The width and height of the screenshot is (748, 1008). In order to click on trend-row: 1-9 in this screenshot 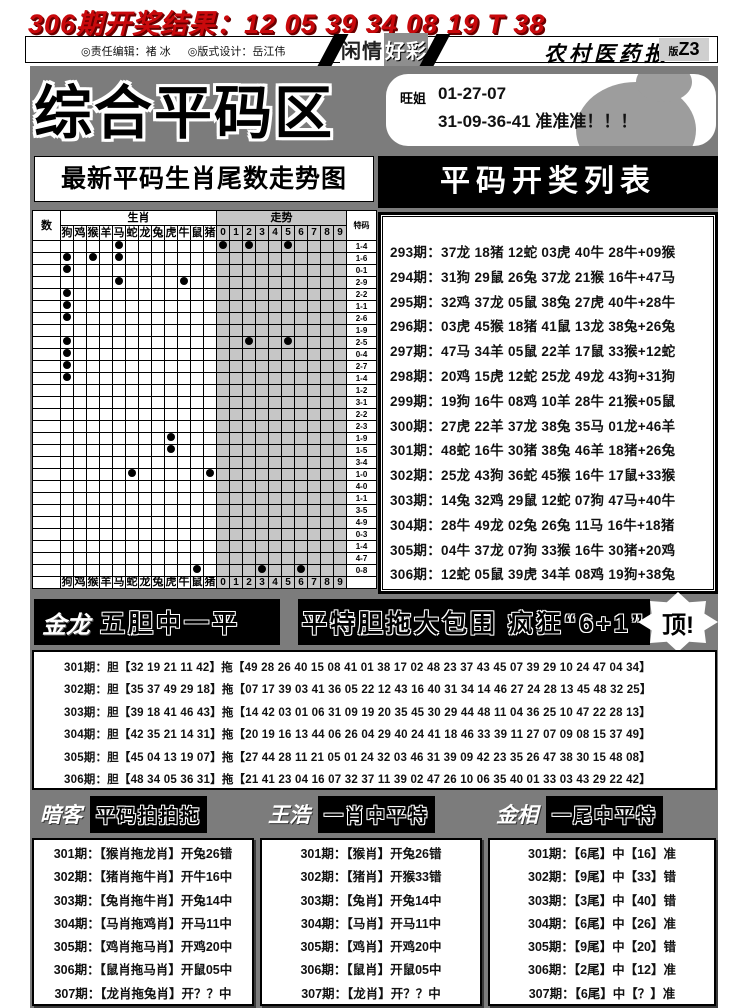, I will do `click(204, 330)`.